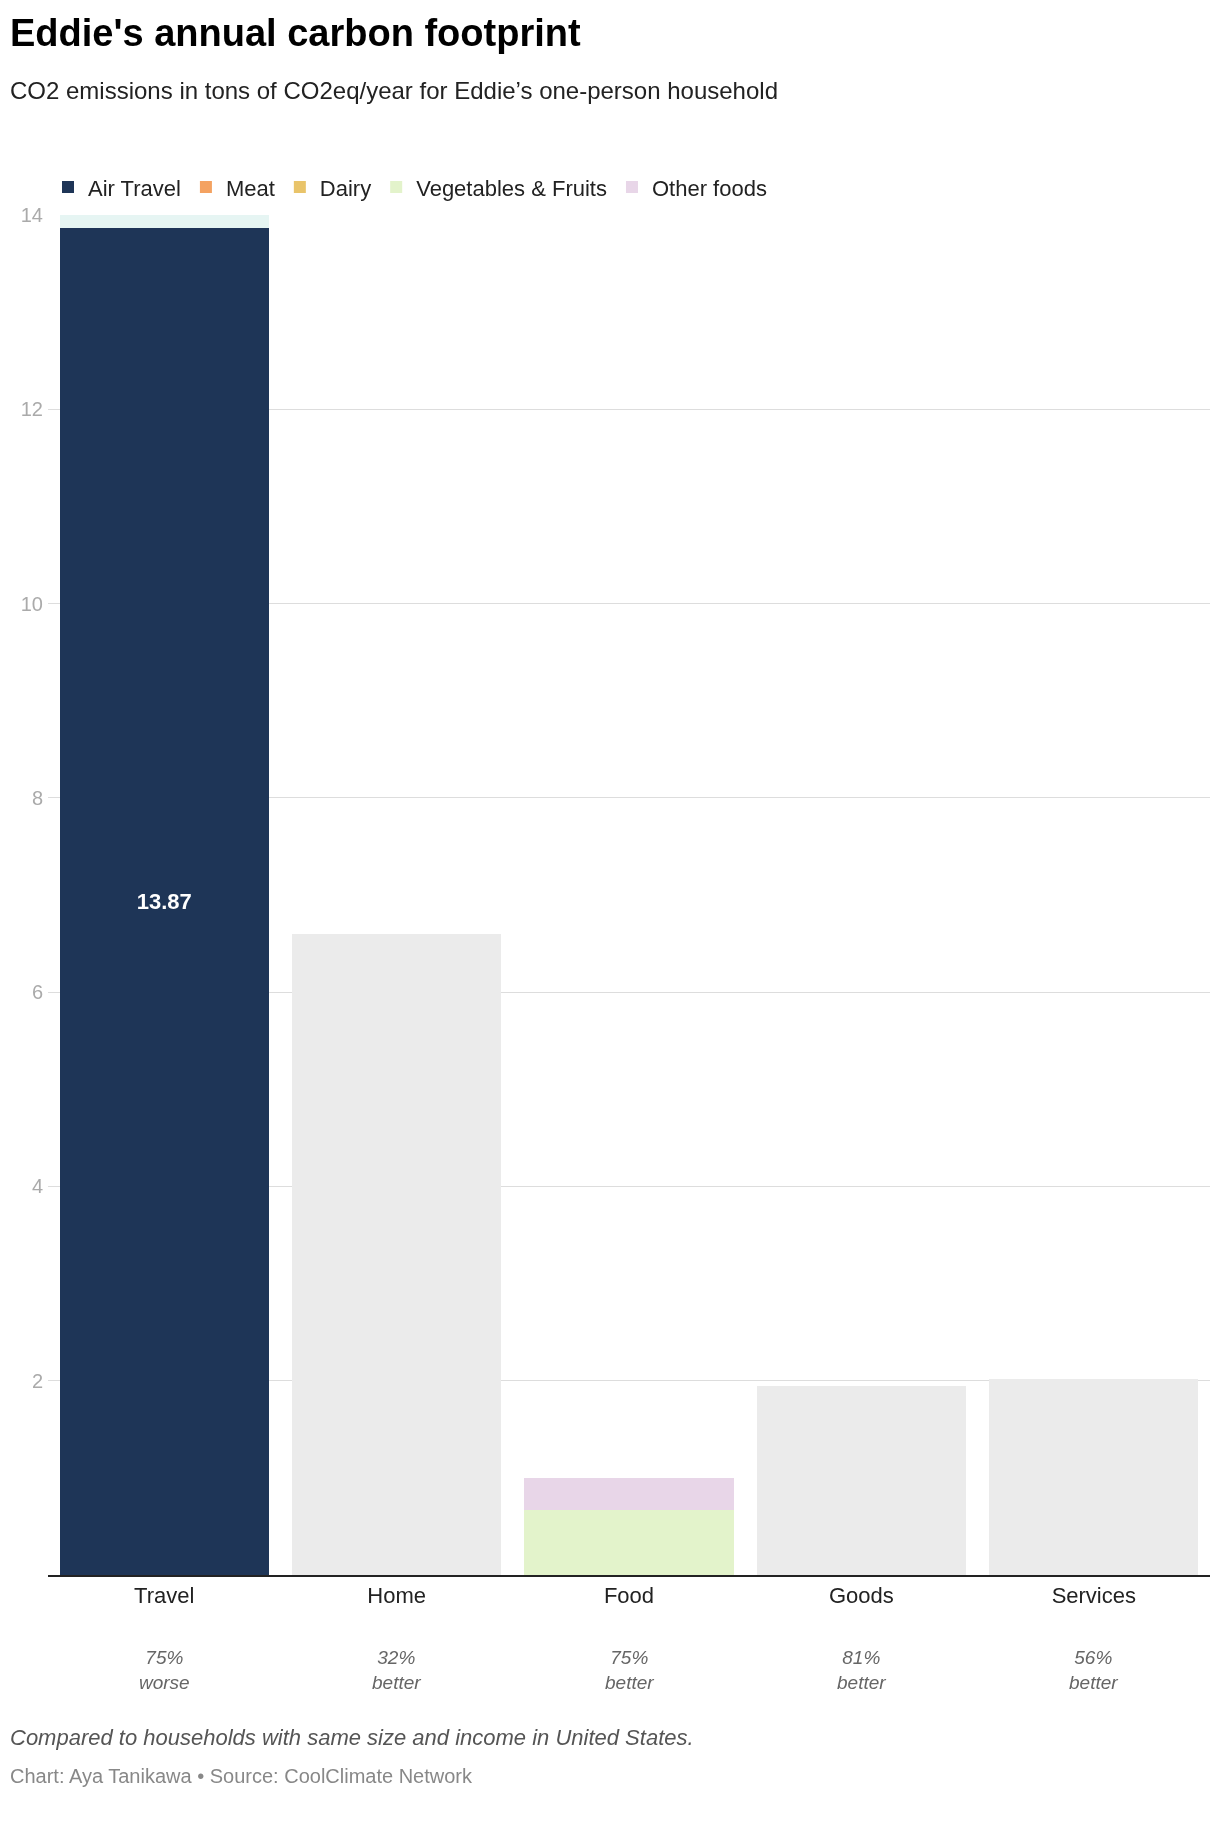 The width and height of the screenshot is (1220, 1844). What do you see at coordinates (250, 188) in the screenshot?
I see `legend-label: Meat` at bounding box center [250, 188].